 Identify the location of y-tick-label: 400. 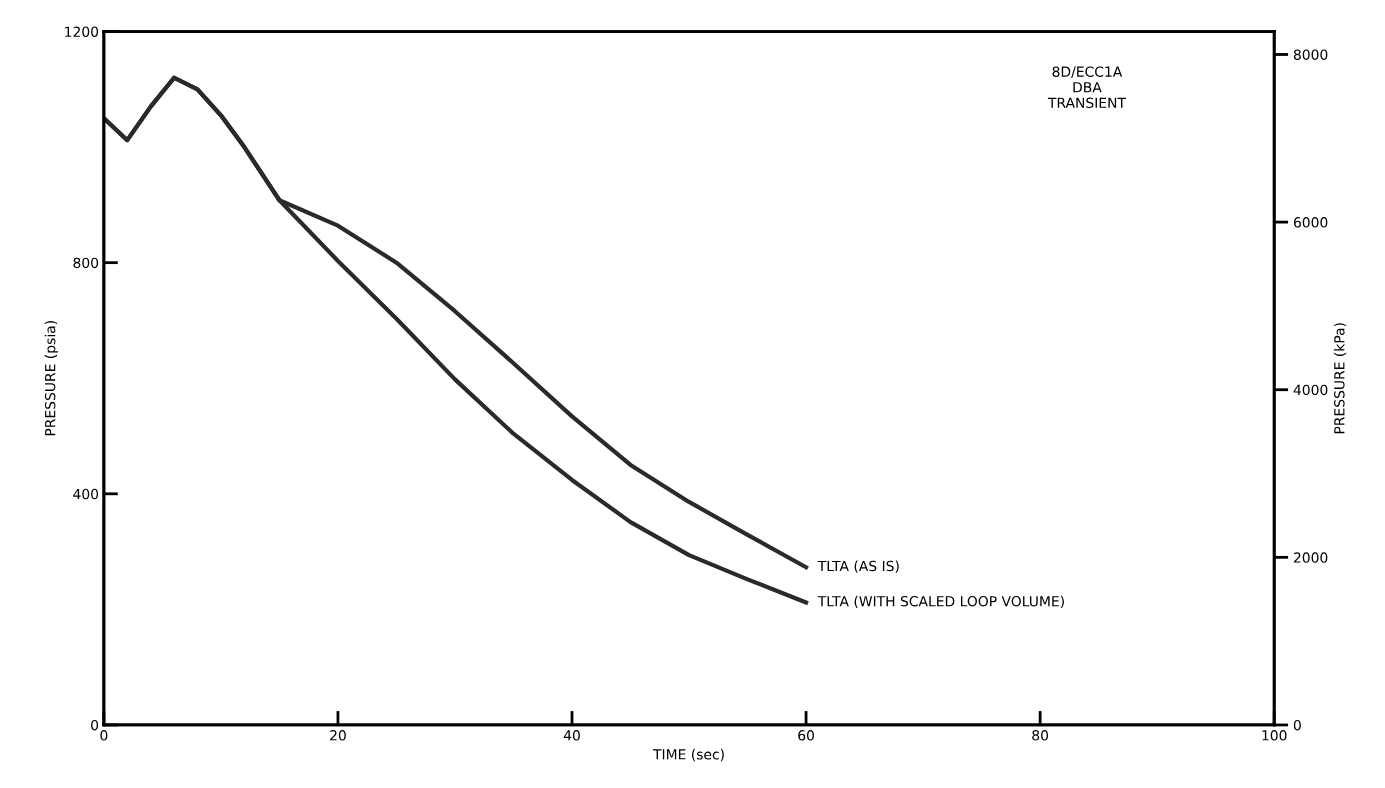
(86, 494).